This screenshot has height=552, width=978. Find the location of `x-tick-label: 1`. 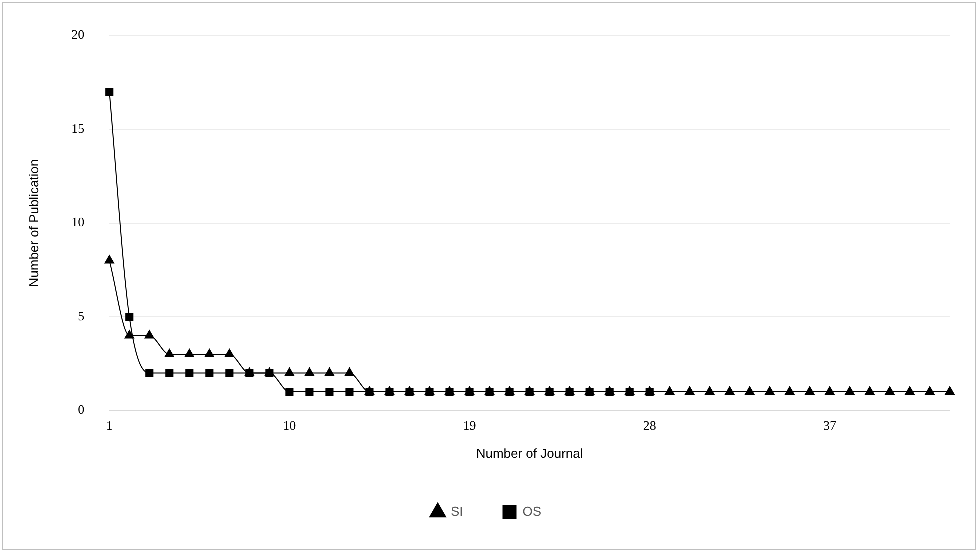

x-tick-label: 1 is located at coordinates (109, 426).